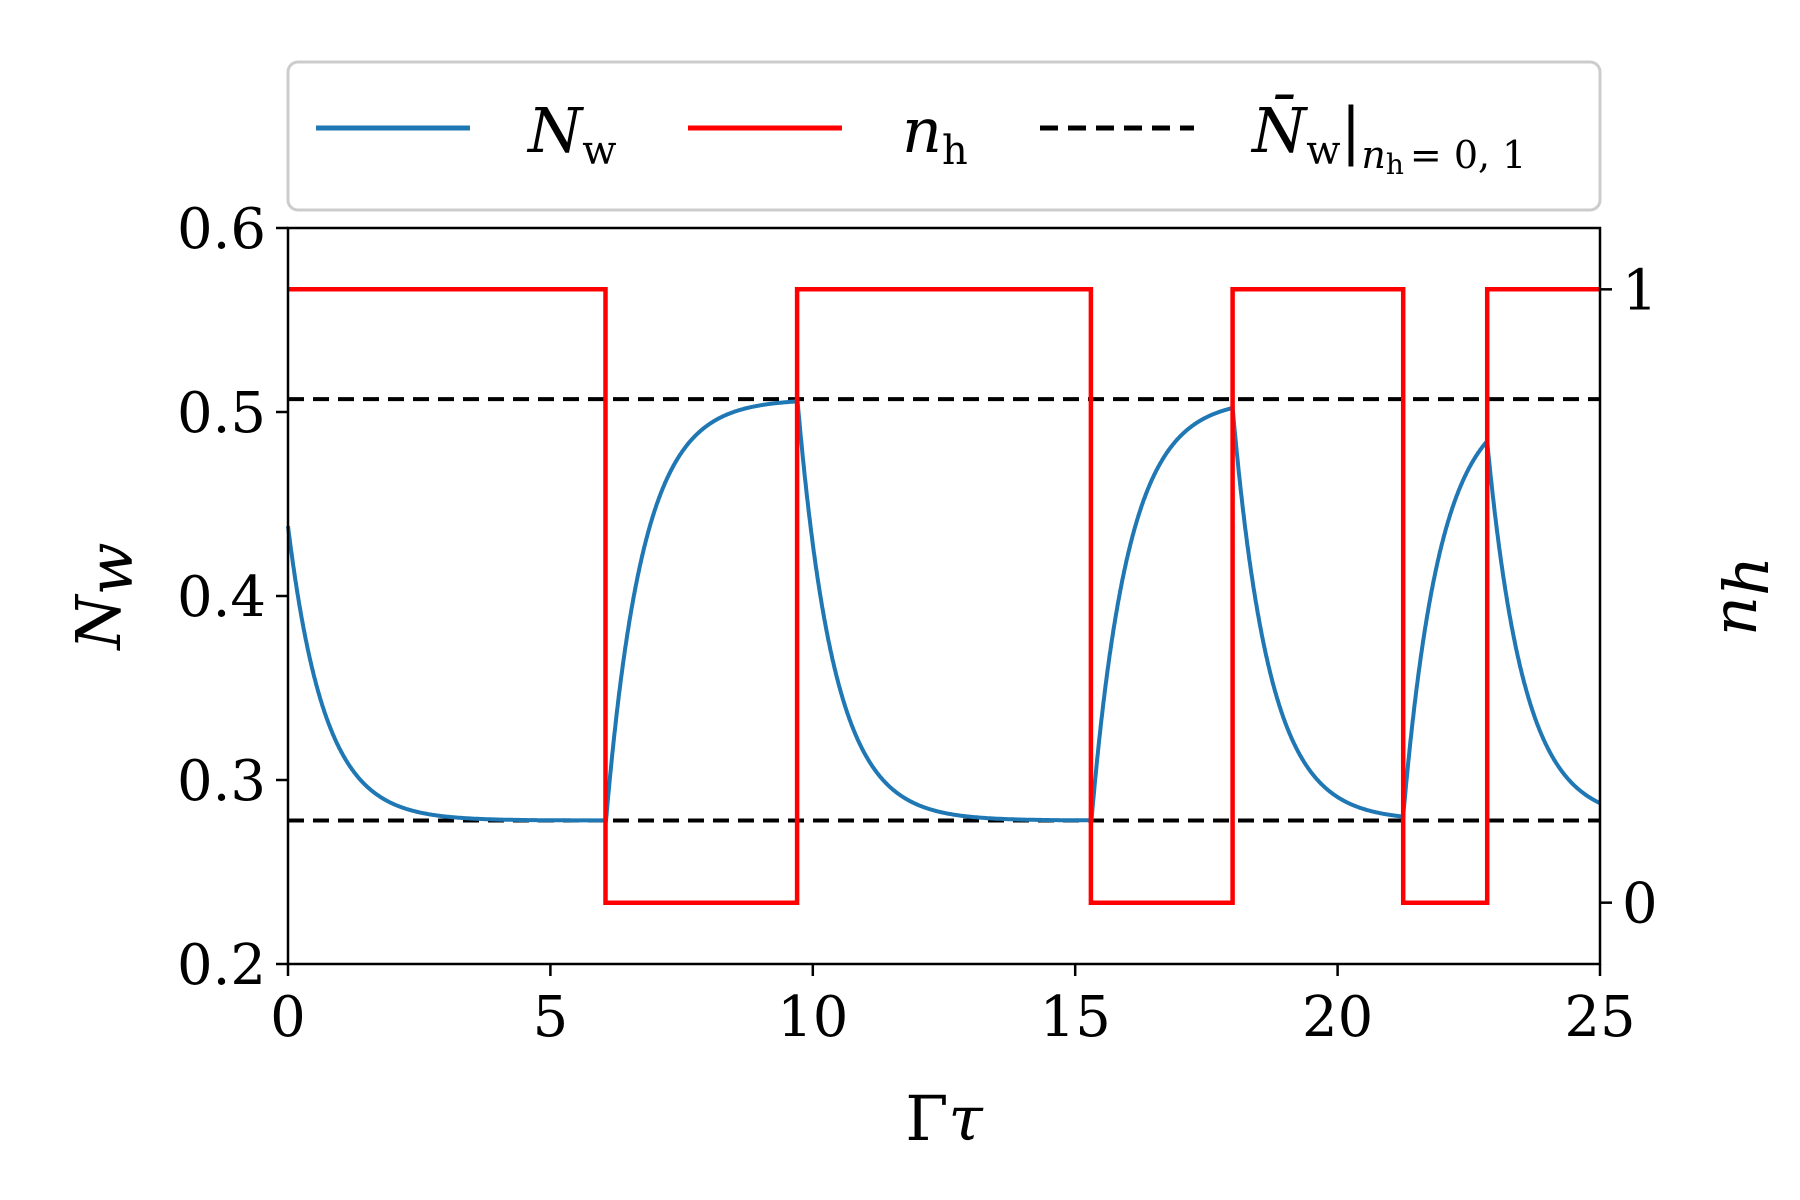 The width and height of the screenshot is (1800, 1200). What do you see at coordinates (221, 229) in the screenshot?
I see `y-left-tick-label: 0.6` at bounding box center [221, 229].